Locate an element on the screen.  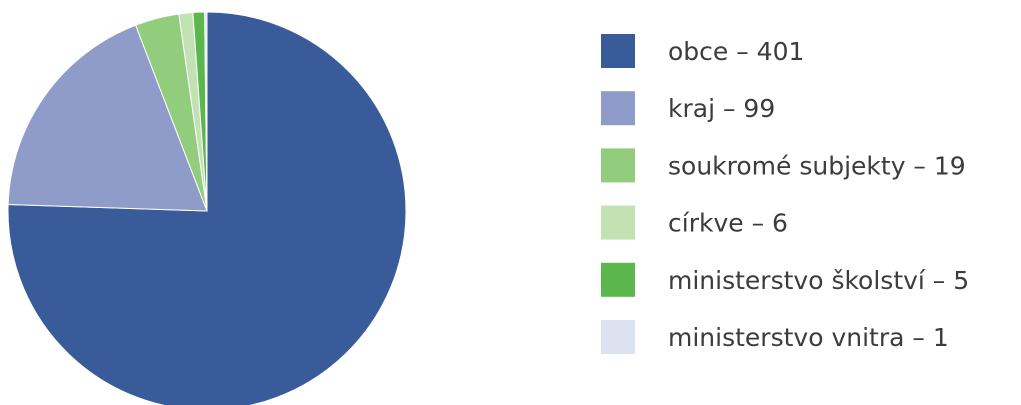
legend-label-kraj: kraj – 99 is located at coordinates (721, 108).